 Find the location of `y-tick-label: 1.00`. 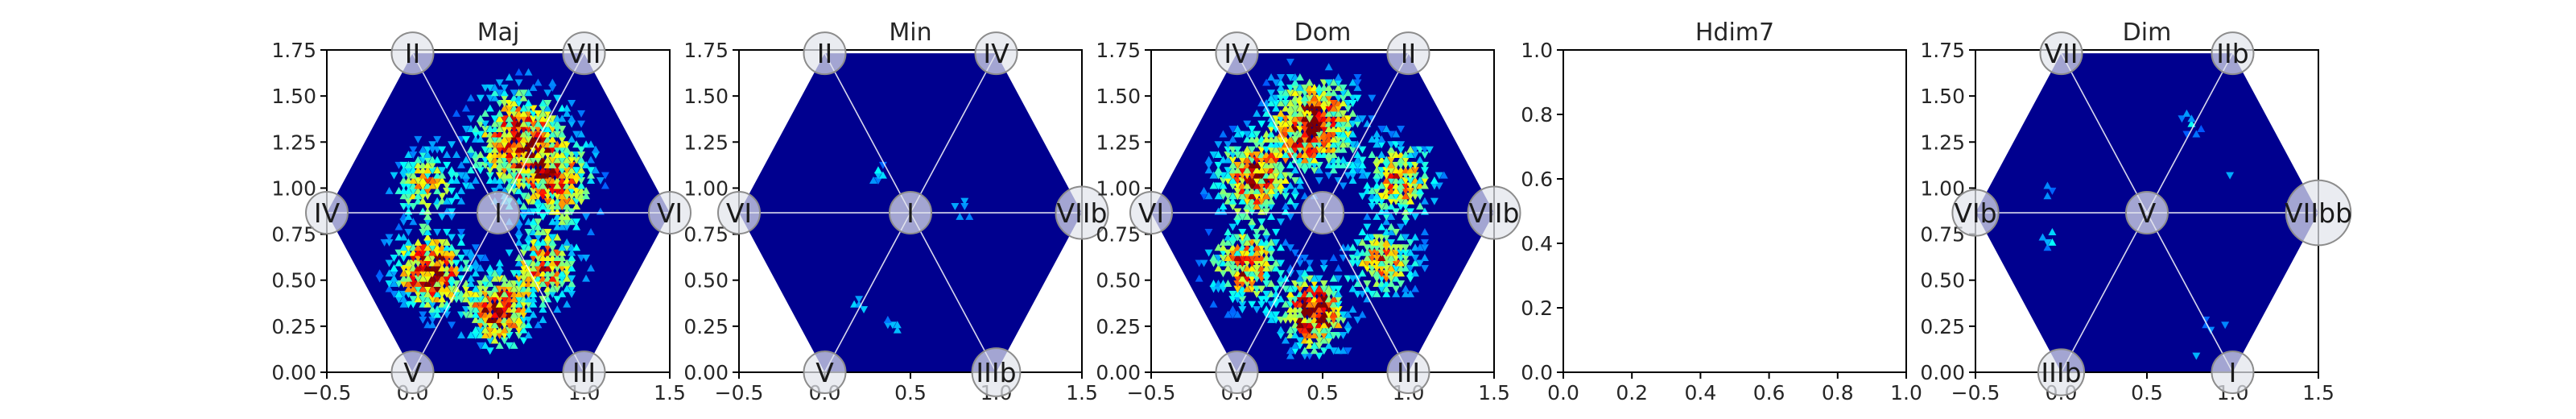

y-tick-label: 1.00 is located at coordinates (293, 188).